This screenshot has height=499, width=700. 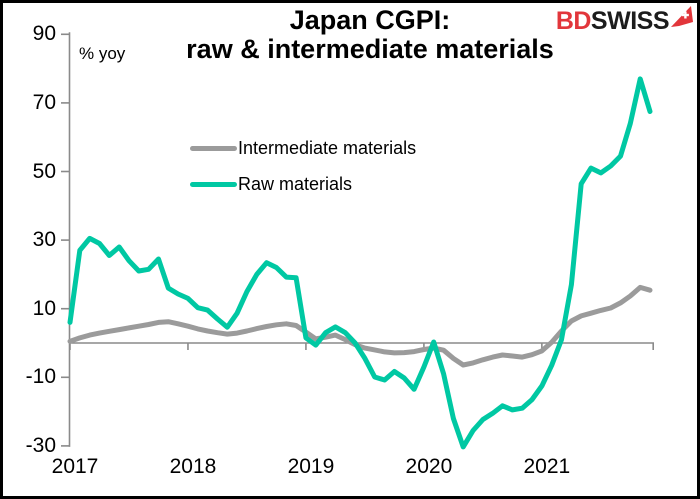 What do you see at coordinates (193, 466) in the screenshot?
I see `x-tick-label-2018: 2018` at bounding box center [193, 466].